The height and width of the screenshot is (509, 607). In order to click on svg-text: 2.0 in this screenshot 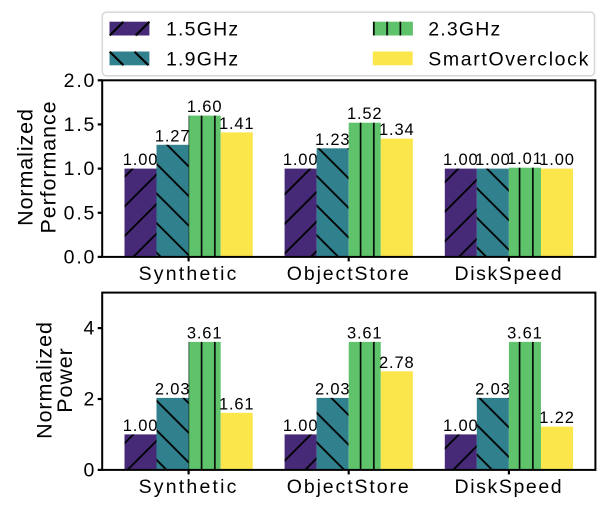, I will do `click(80, 81)`.